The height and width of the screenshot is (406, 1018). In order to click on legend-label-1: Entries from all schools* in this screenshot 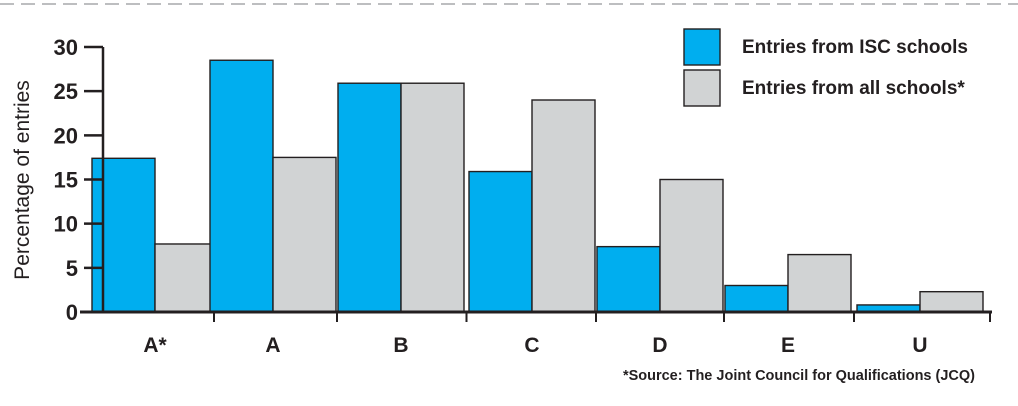, I will do `click(853, 88)`.